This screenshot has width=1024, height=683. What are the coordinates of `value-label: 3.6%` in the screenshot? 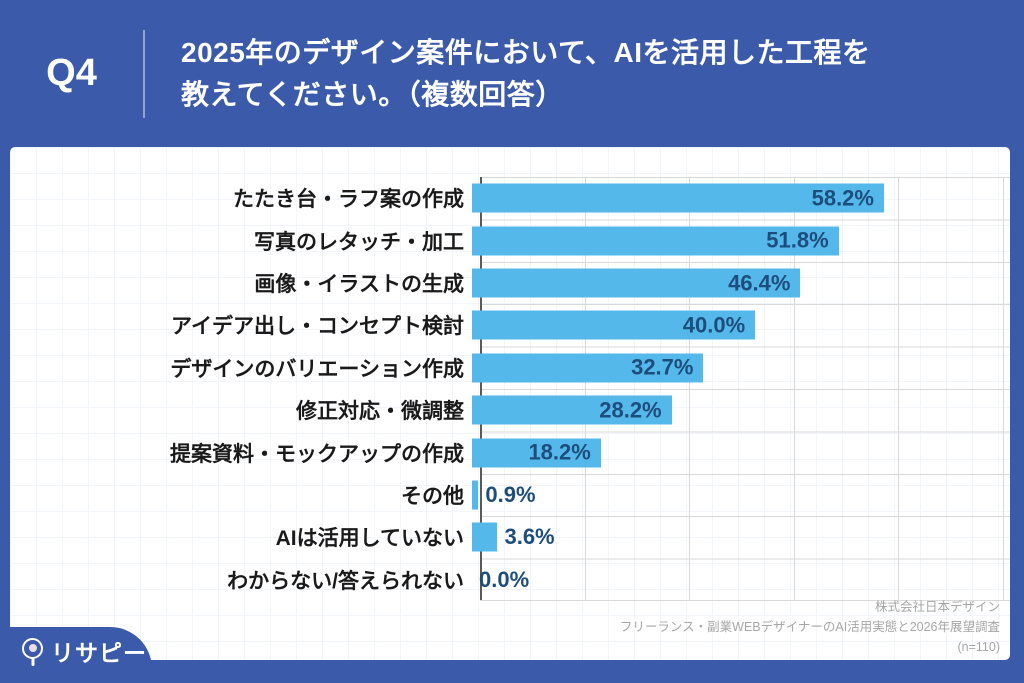 It's located at (529, 537).